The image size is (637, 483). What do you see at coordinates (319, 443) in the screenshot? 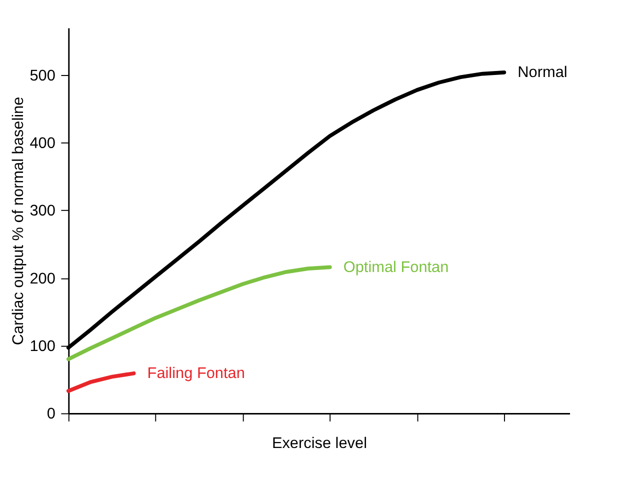
I see `x-axis-title: Exercise level` at bounding box center [319, 443].